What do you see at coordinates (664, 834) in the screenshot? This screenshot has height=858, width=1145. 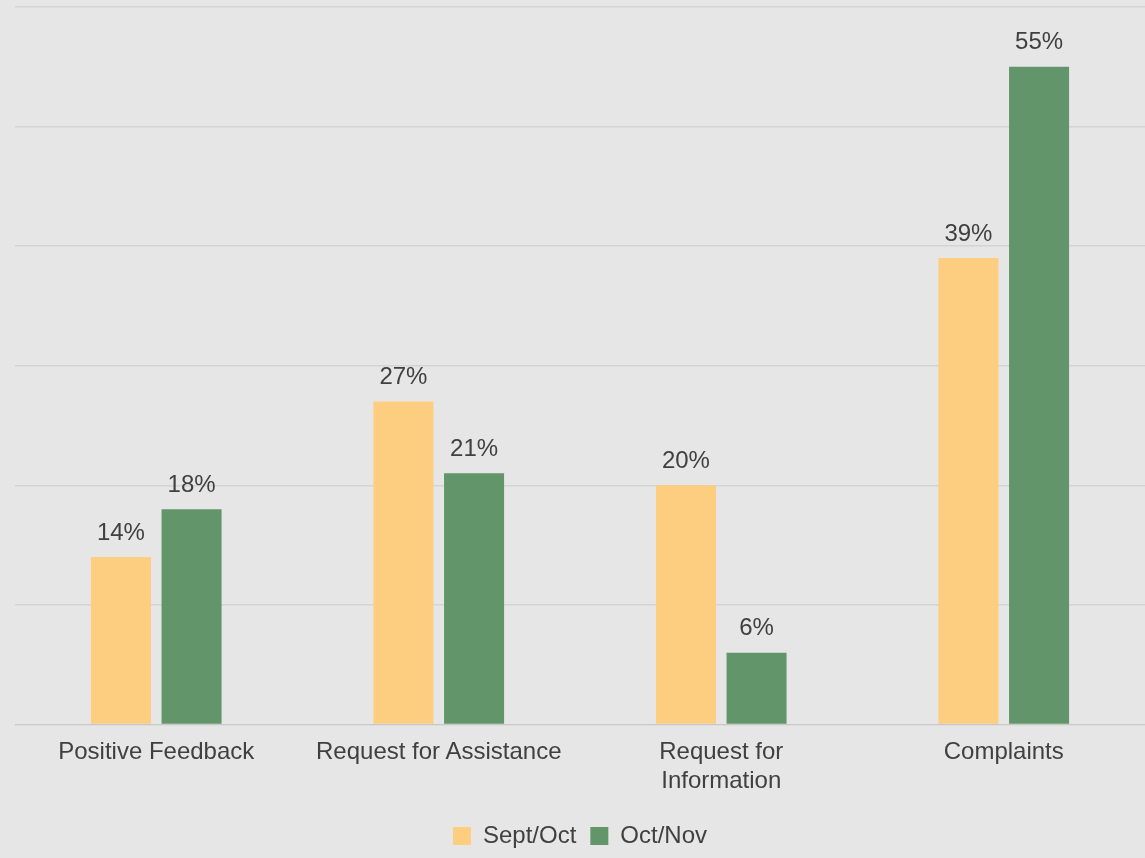 I see `legend-label: Oct/Nov` at bounding box center [664, 834].